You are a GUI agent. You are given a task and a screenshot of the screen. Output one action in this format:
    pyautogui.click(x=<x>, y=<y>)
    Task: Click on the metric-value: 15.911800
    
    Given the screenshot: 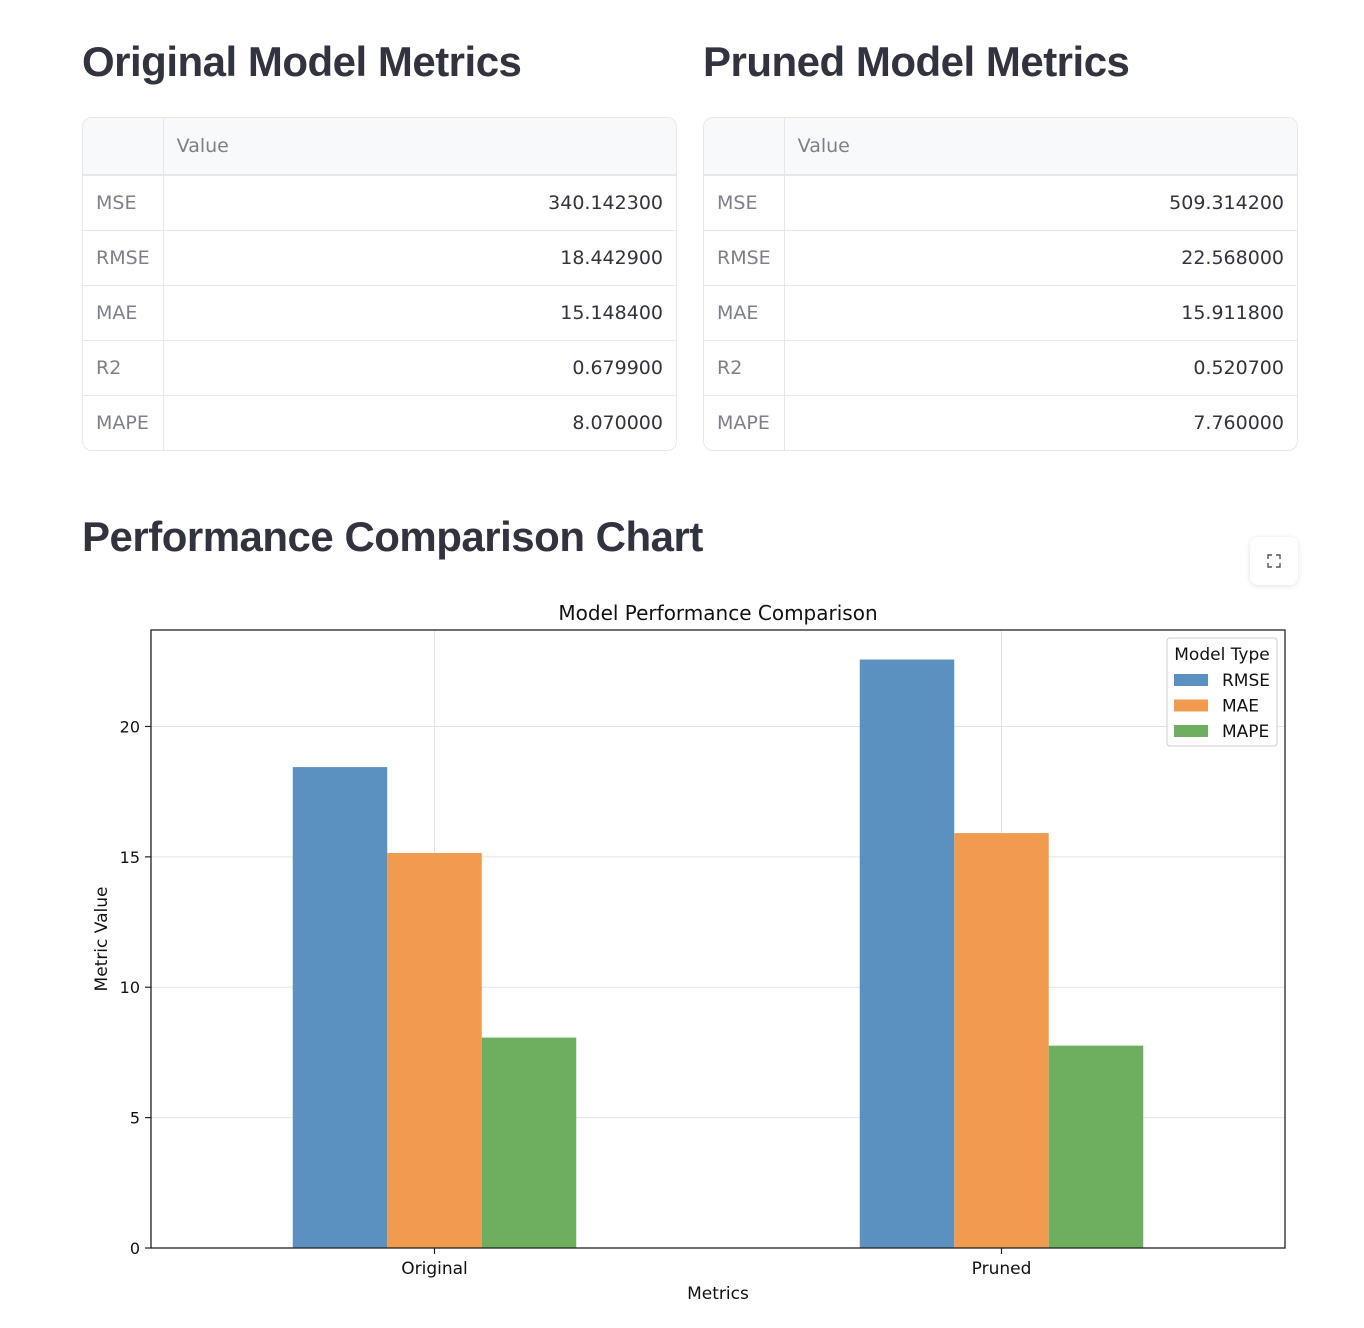 What is the action you would take?
    pyautogui.click(x=1040, y=313)
    